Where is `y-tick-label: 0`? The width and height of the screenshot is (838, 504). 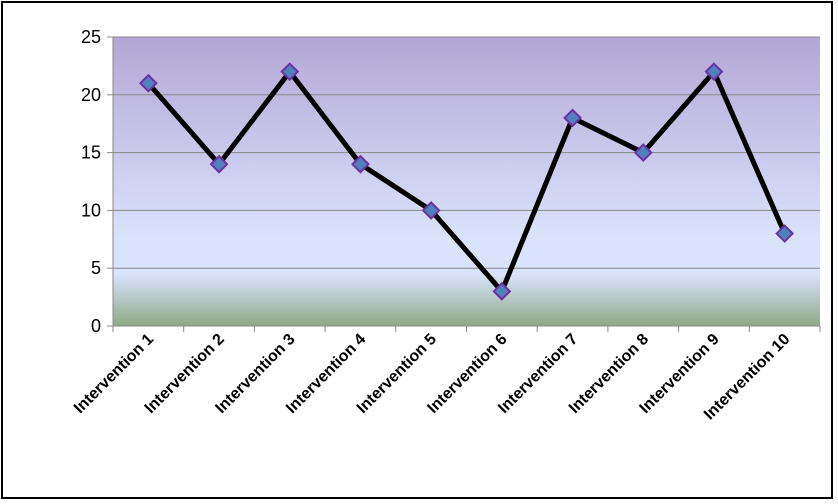
y-tick-label: 0 is located at coordinates (96, 326).